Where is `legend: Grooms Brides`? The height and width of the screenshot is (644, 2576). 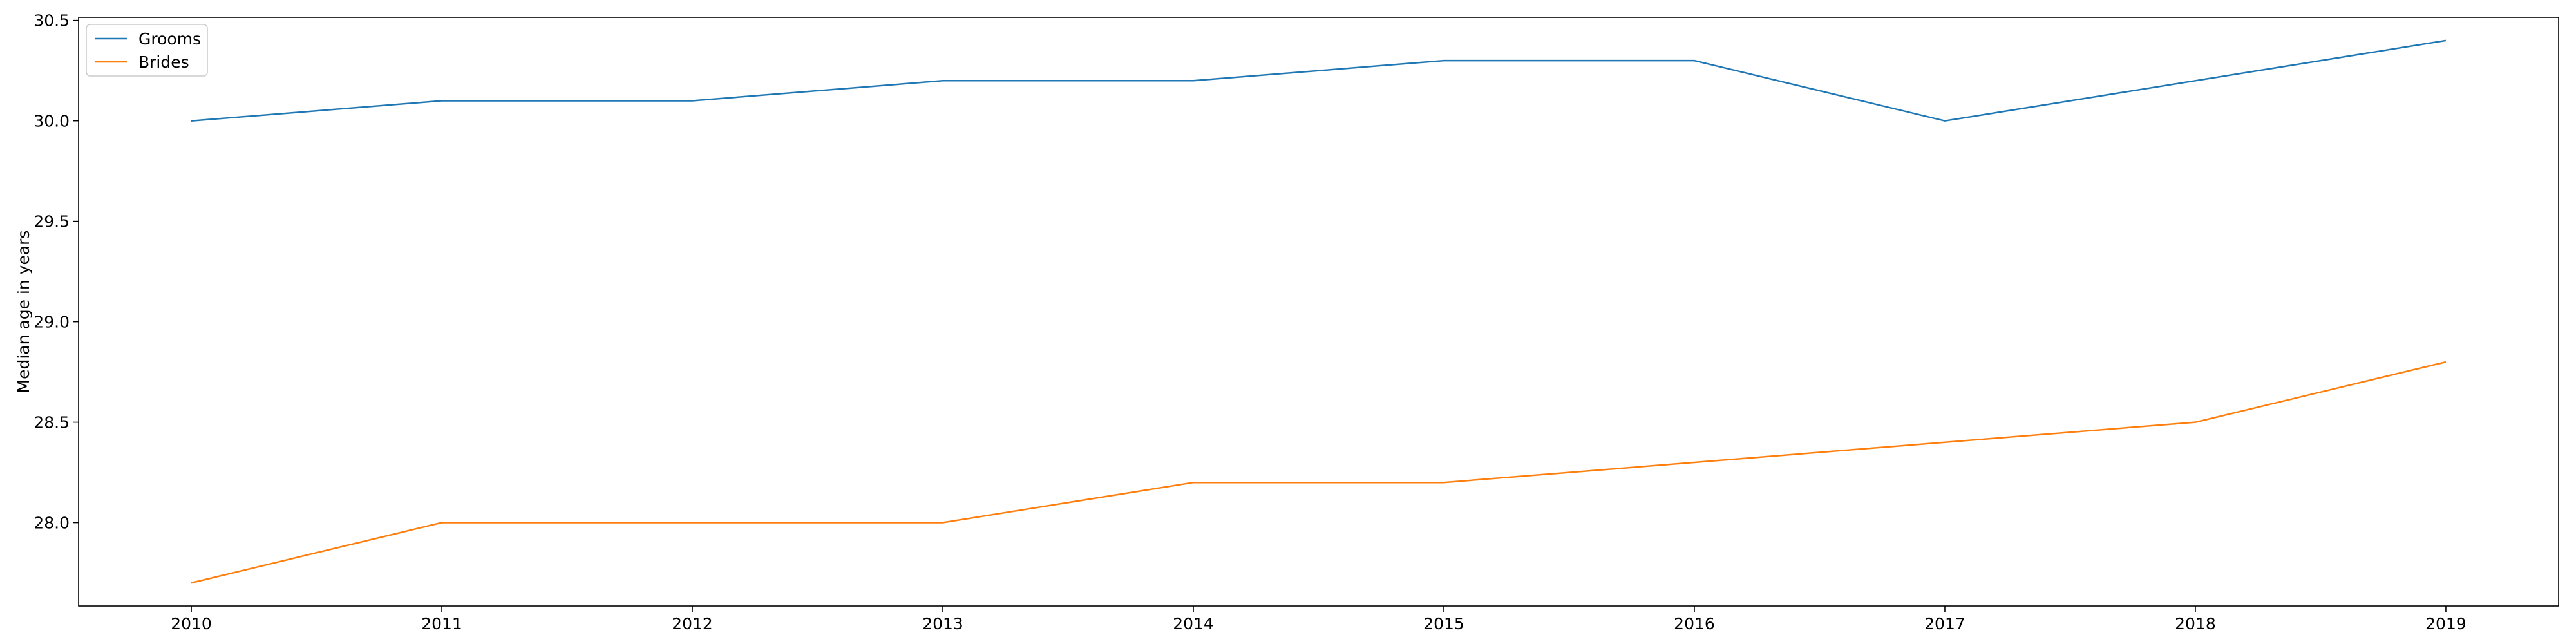 legend: Grooms Brides is located at coordinates (147, 50).